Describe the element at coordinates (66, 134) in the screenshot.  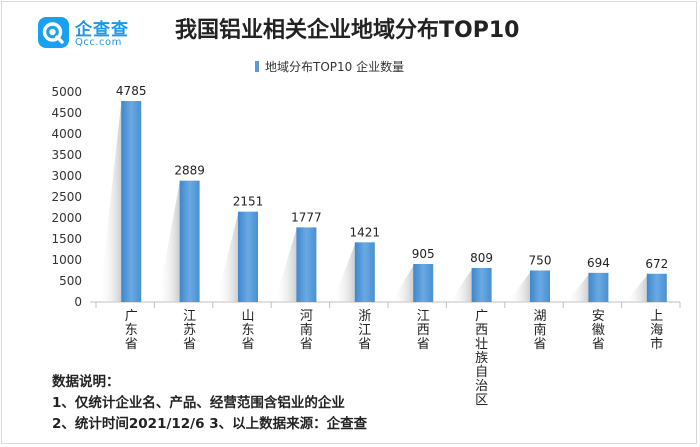
I see `y-tick-label: 4000` at that location.